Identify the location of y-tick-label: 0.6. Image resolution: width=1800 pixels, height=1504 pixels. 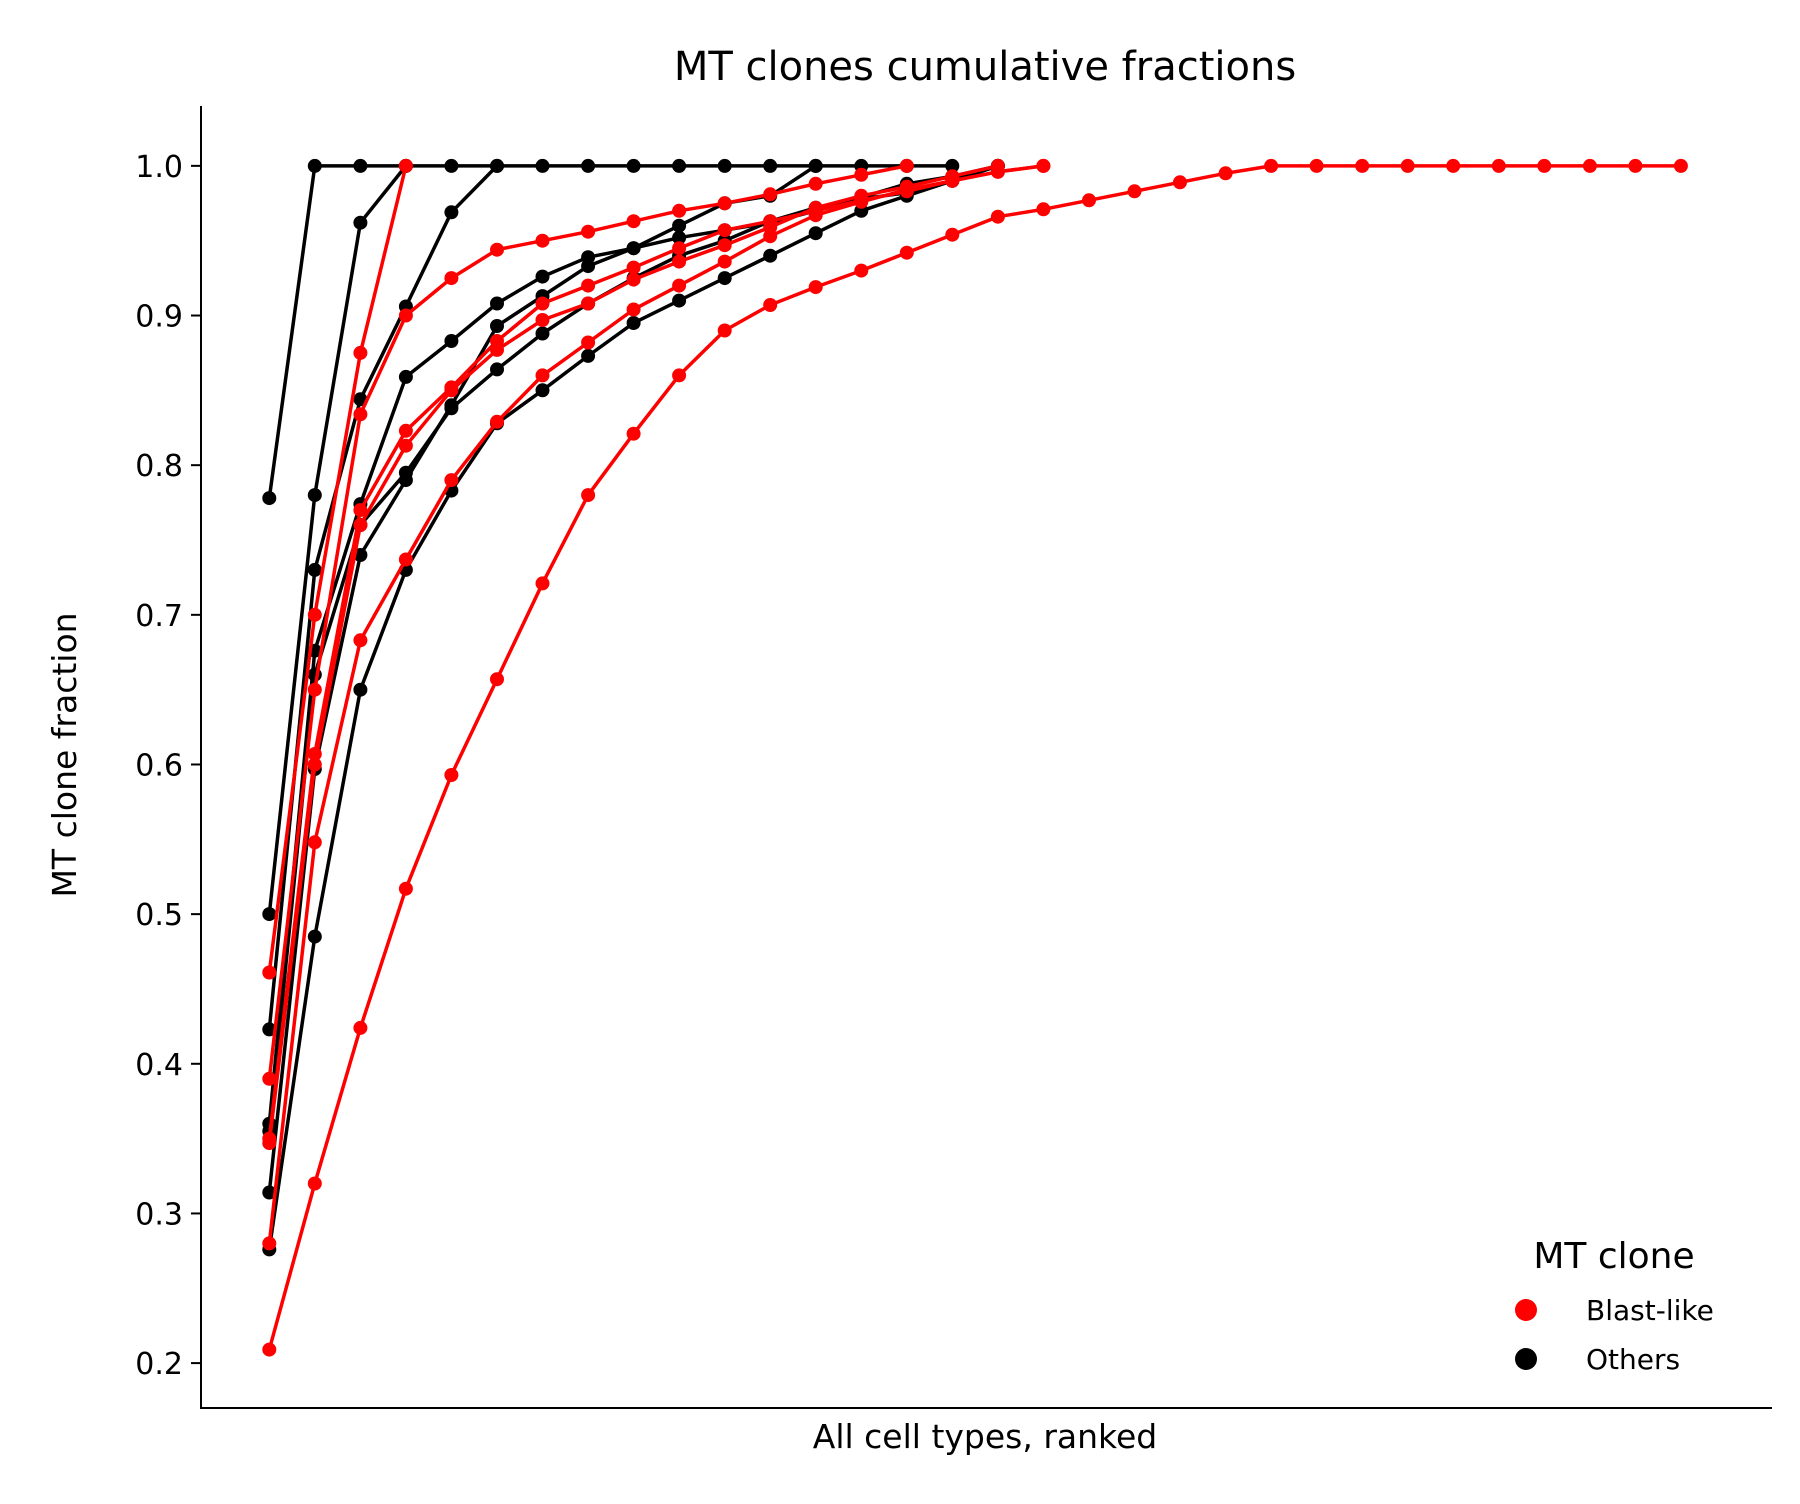
(159, 765).